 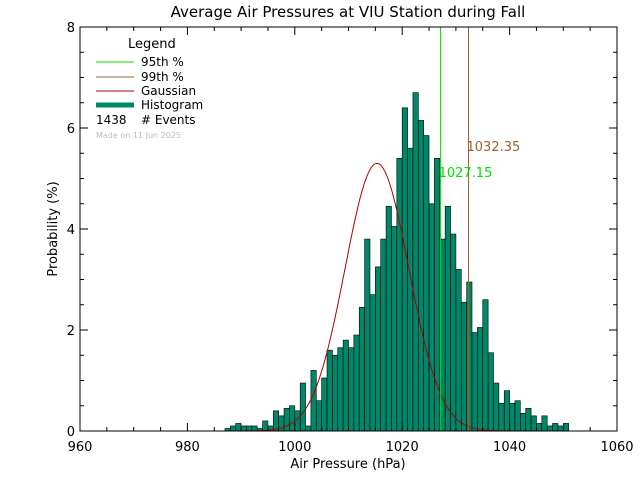 I want to click on y-tick-label: 2, so click(x=71, y=331).